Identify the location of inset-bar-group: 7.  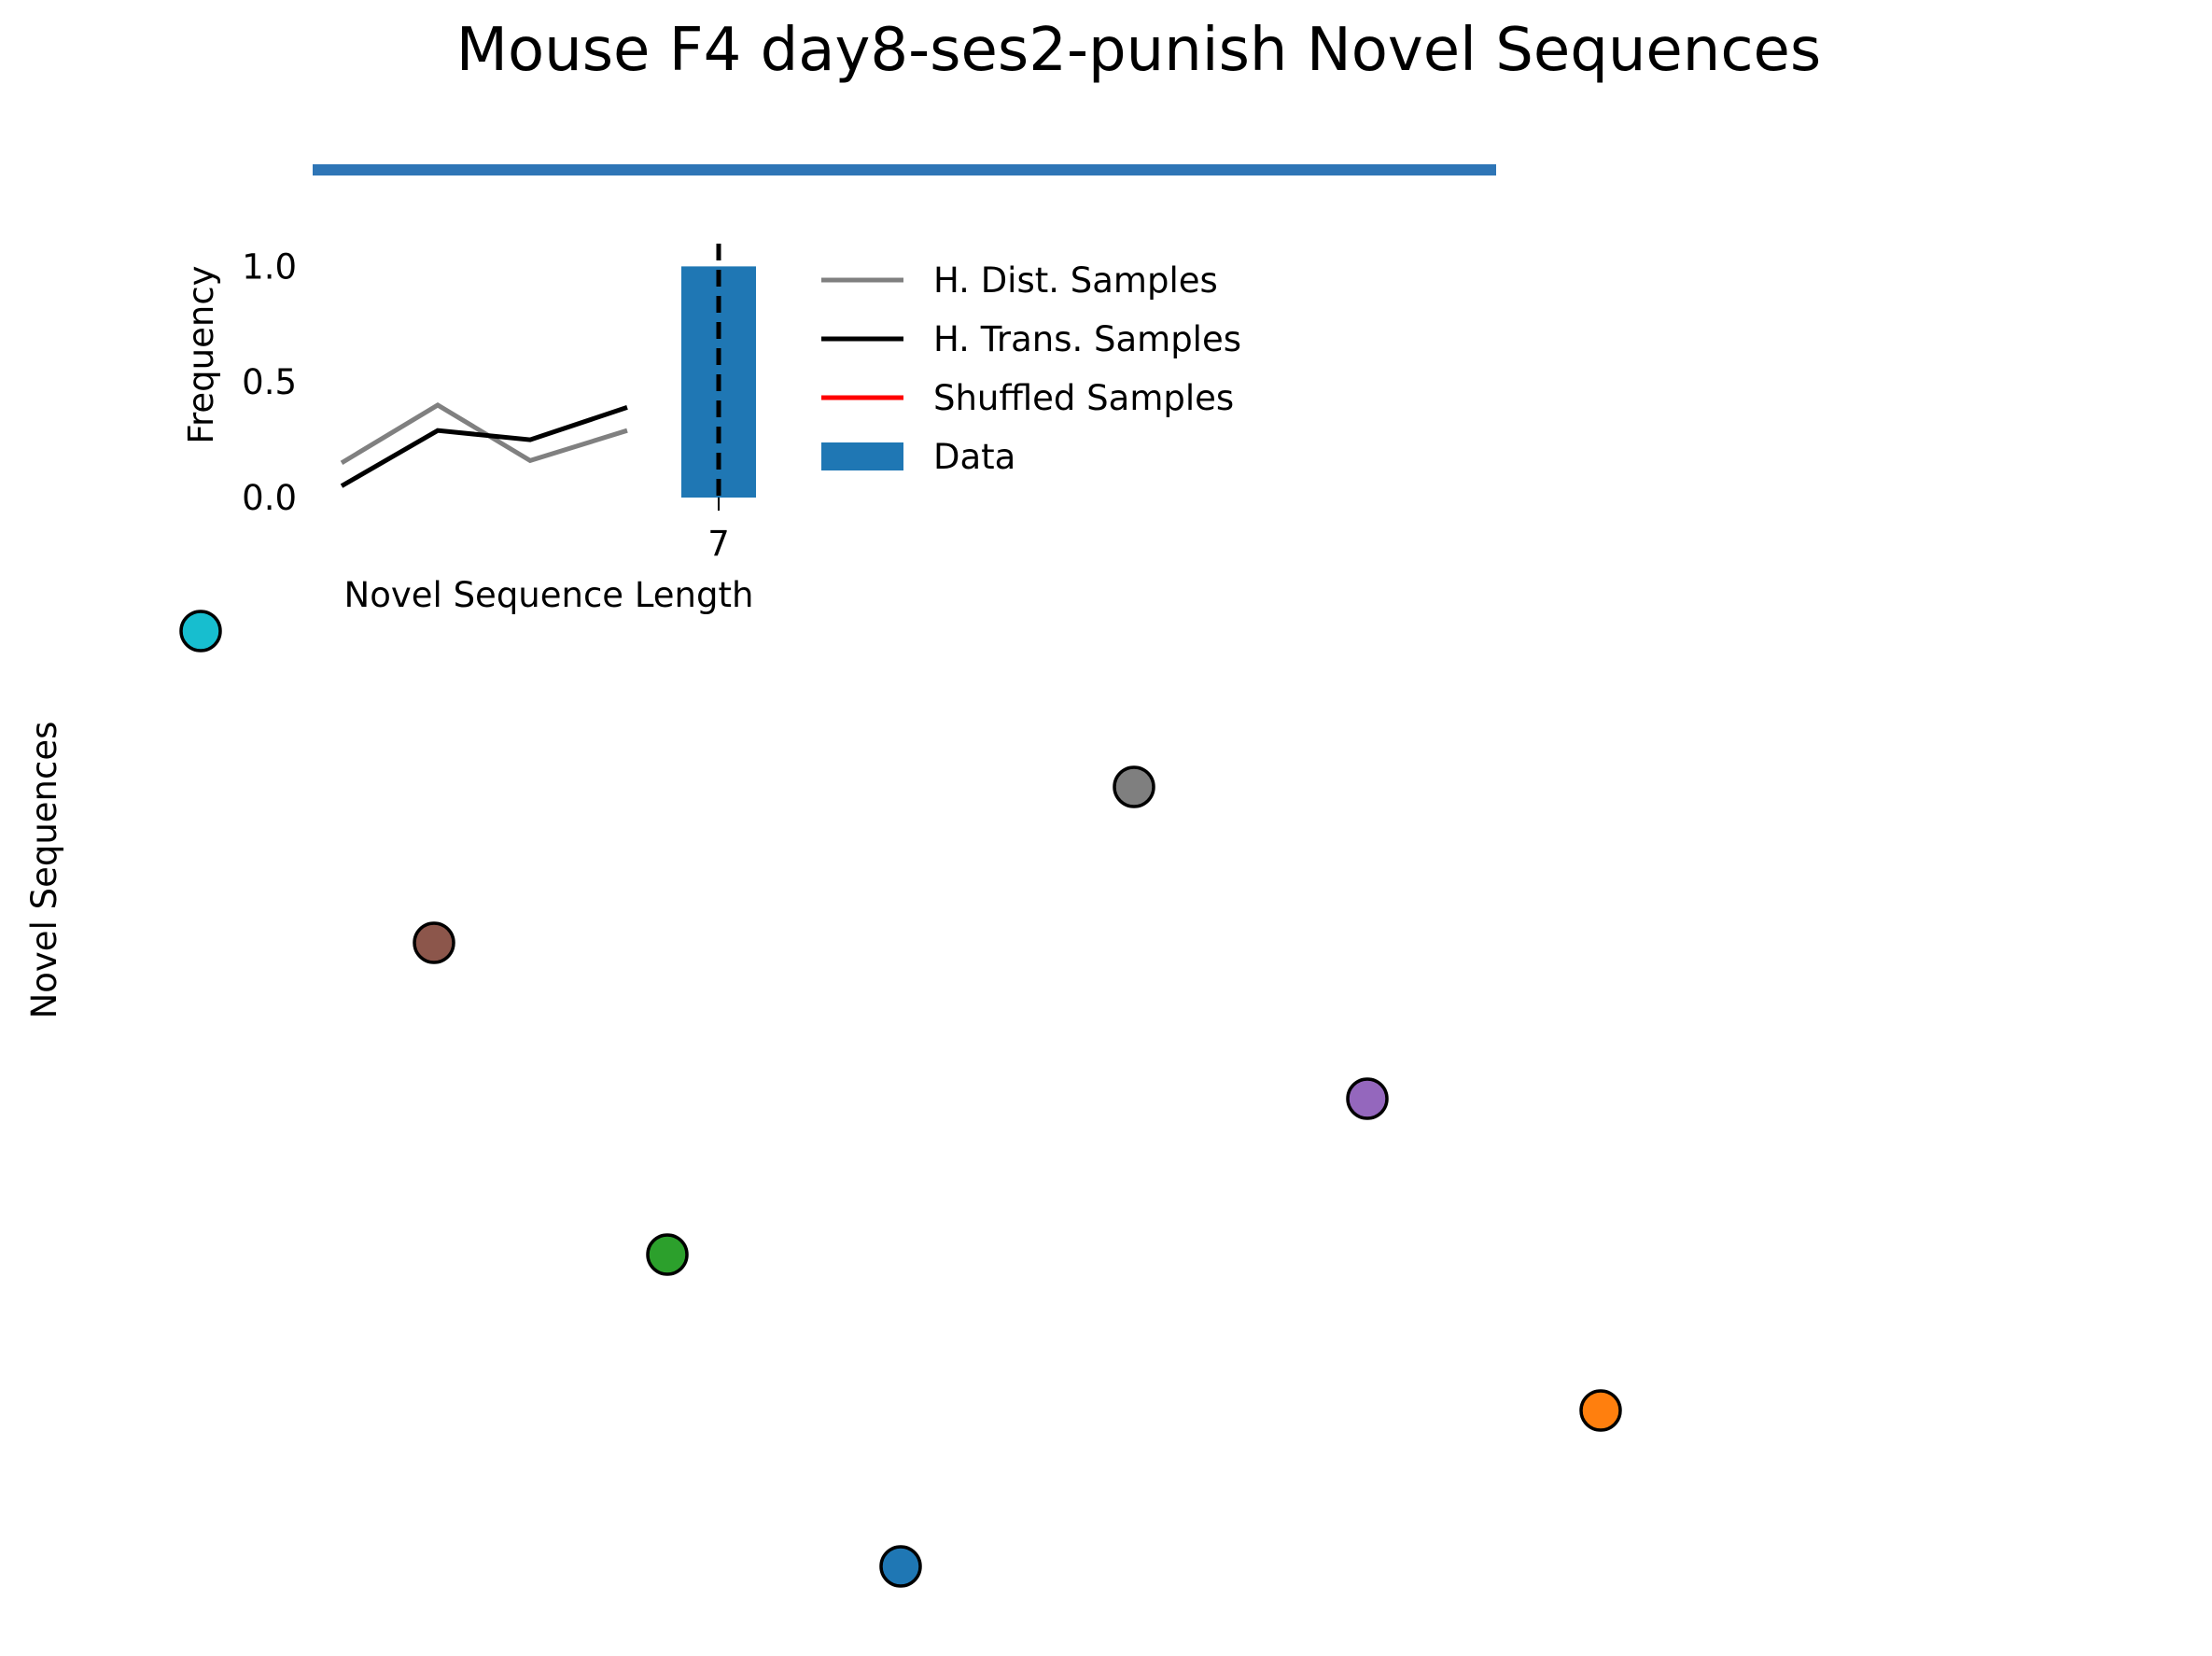
(718, 404).